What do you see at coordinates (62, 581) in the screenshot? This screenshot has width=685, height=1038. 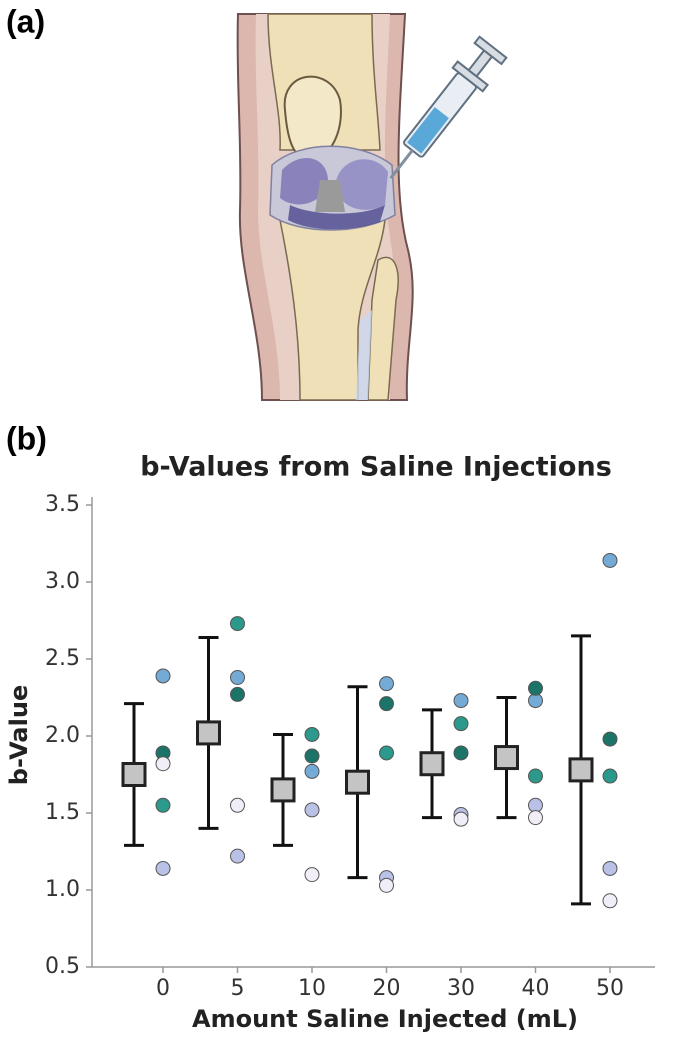 I see `y-tick-label: 3.0` at bounding box center [62, 581].